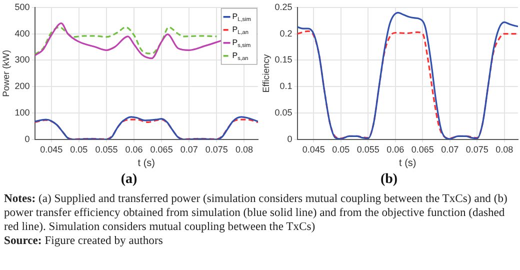 This screenshot has width=520, height=270. What do you see at coordinates (126, 41) in the screenshot?
I see `line-series` at bounding box center [126, 41].